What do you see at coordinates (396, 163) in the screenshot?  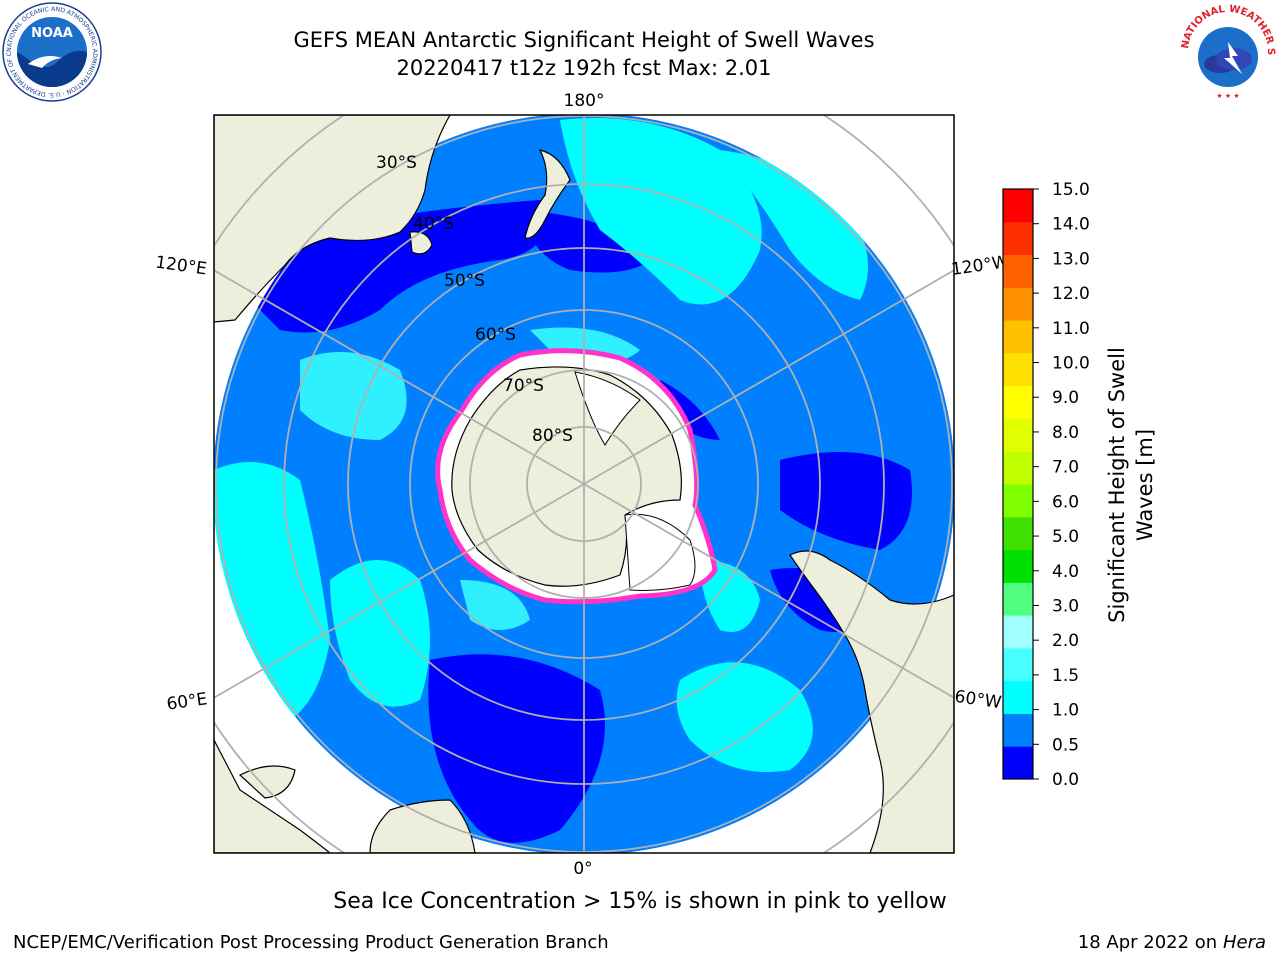 I see `lat-label-30s: 30°S` at bounding box center [396, 163].